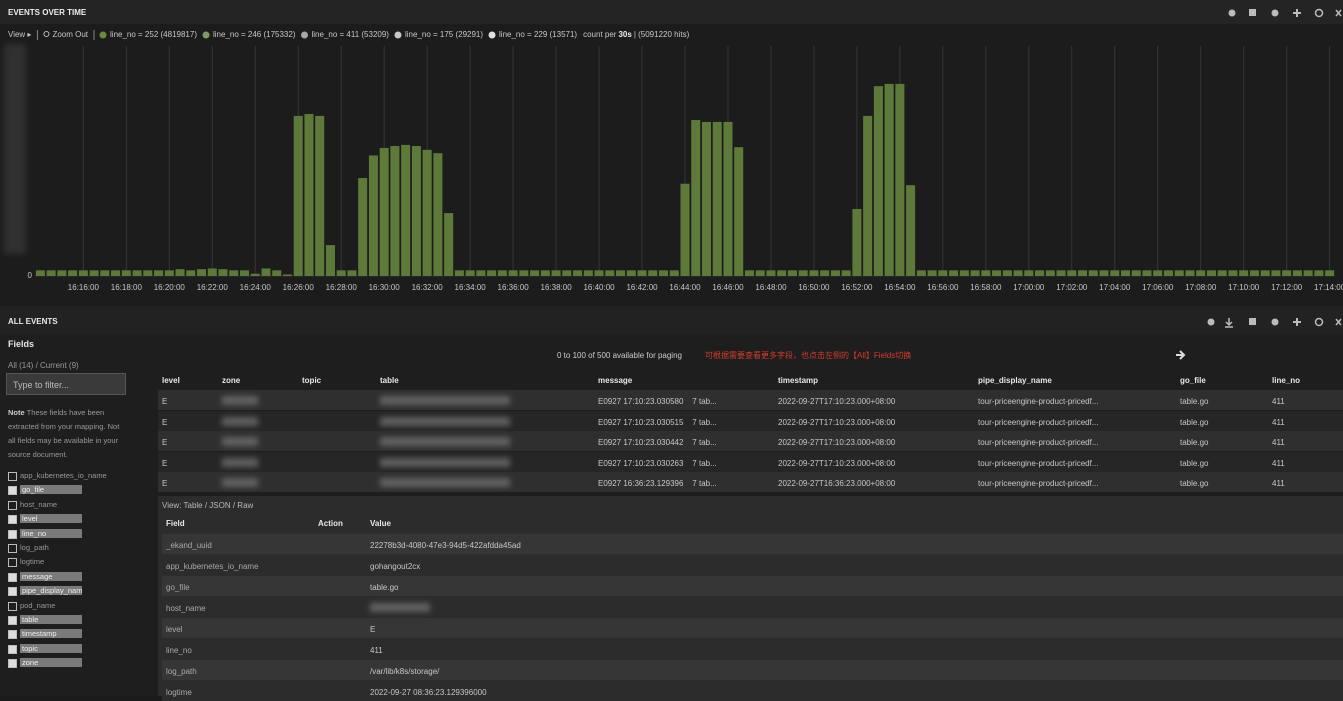  I want to click on field-name: level, so click(51, 519).